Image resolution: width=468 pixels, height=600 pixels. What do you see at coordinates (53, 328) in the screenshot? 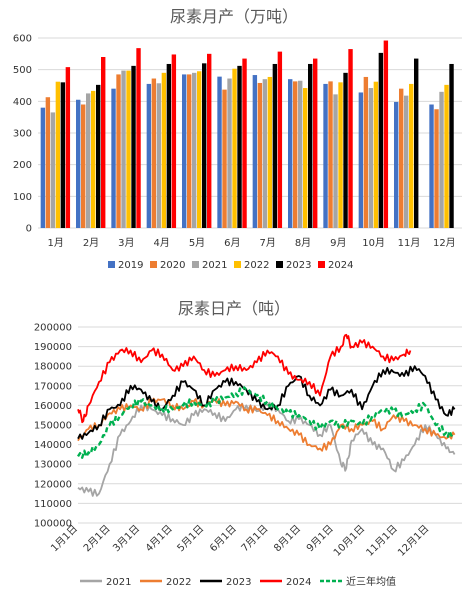
I see `y-tick-label: 200000` at bounding box center [53, 328].